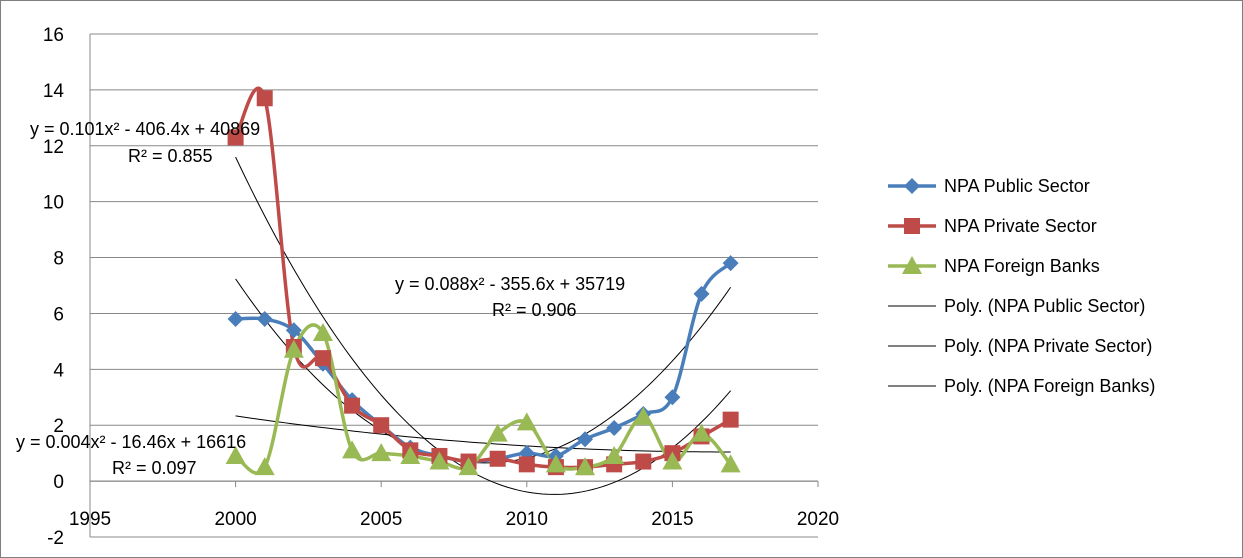 Image resolution: width=1243 pixels, height=558 pixels. I want to click on legend-label: NPA Private Sector, so click(1020, 226).